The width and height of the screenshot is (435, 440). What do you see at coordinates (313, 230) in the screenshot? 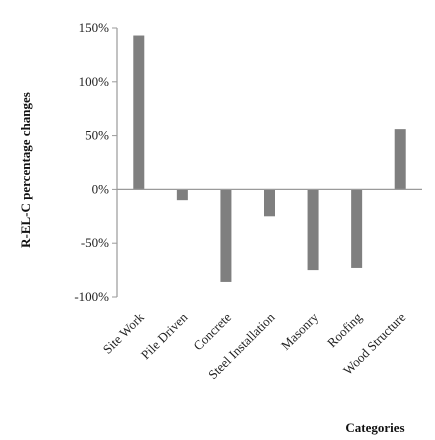
I see `bar-masonry` at bounding box center [313, 230].